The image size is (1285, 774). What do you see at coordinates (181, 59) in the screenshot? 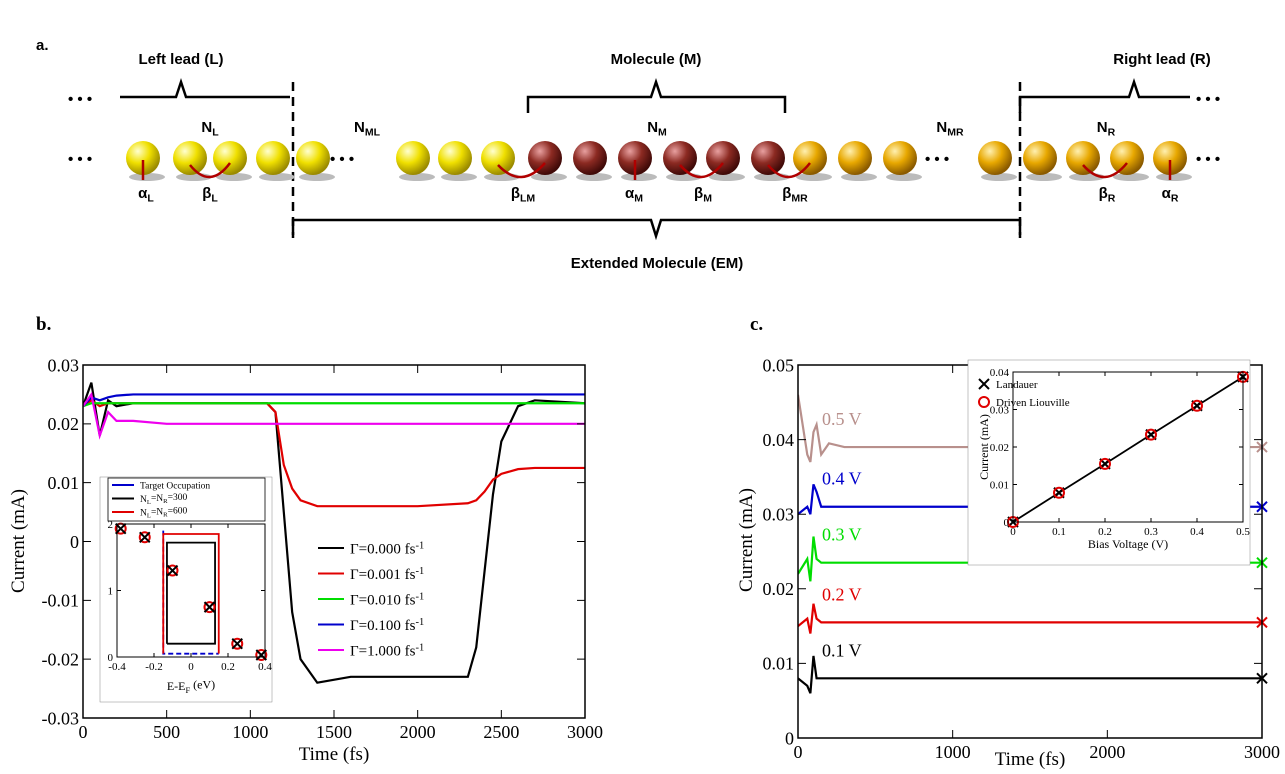
I see `left-lead-label: Left lead (L)` at bounding box center [181, 59].